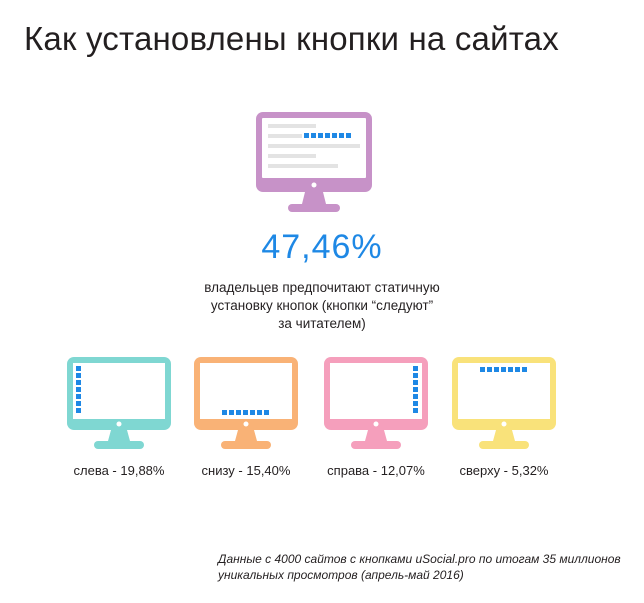 The width and height of the screenshot is (644, 603). Describe the element at coordinates (322, 323) in the screenshot. I see `description-line: за читателем)` at that location.